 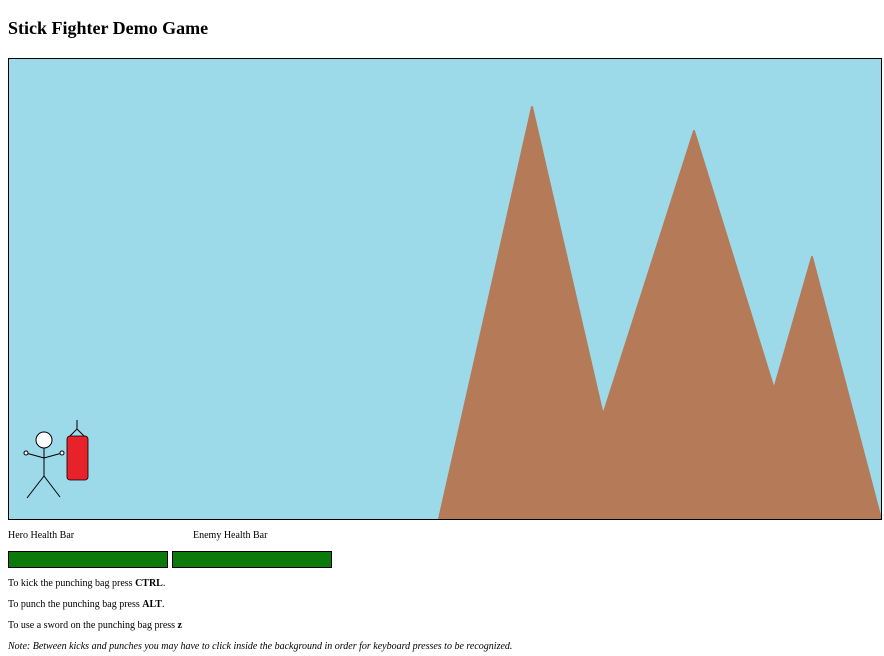 I want to click on punch-key: ALT, so click(x=152, y=604).